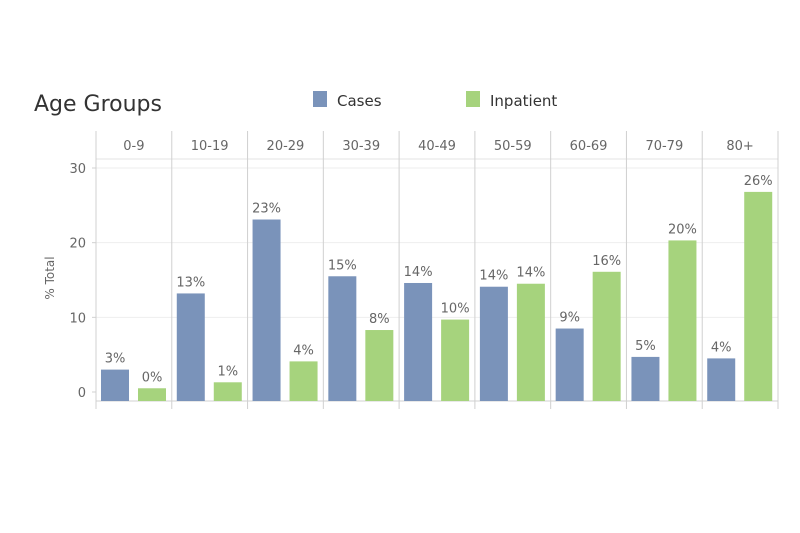 The height and width of the screenshot is (533, 800). What do you see at coordinates (645, 346) in the screenshot?
I see `data-label-cases: 5%` at bounding box center [645, 346].